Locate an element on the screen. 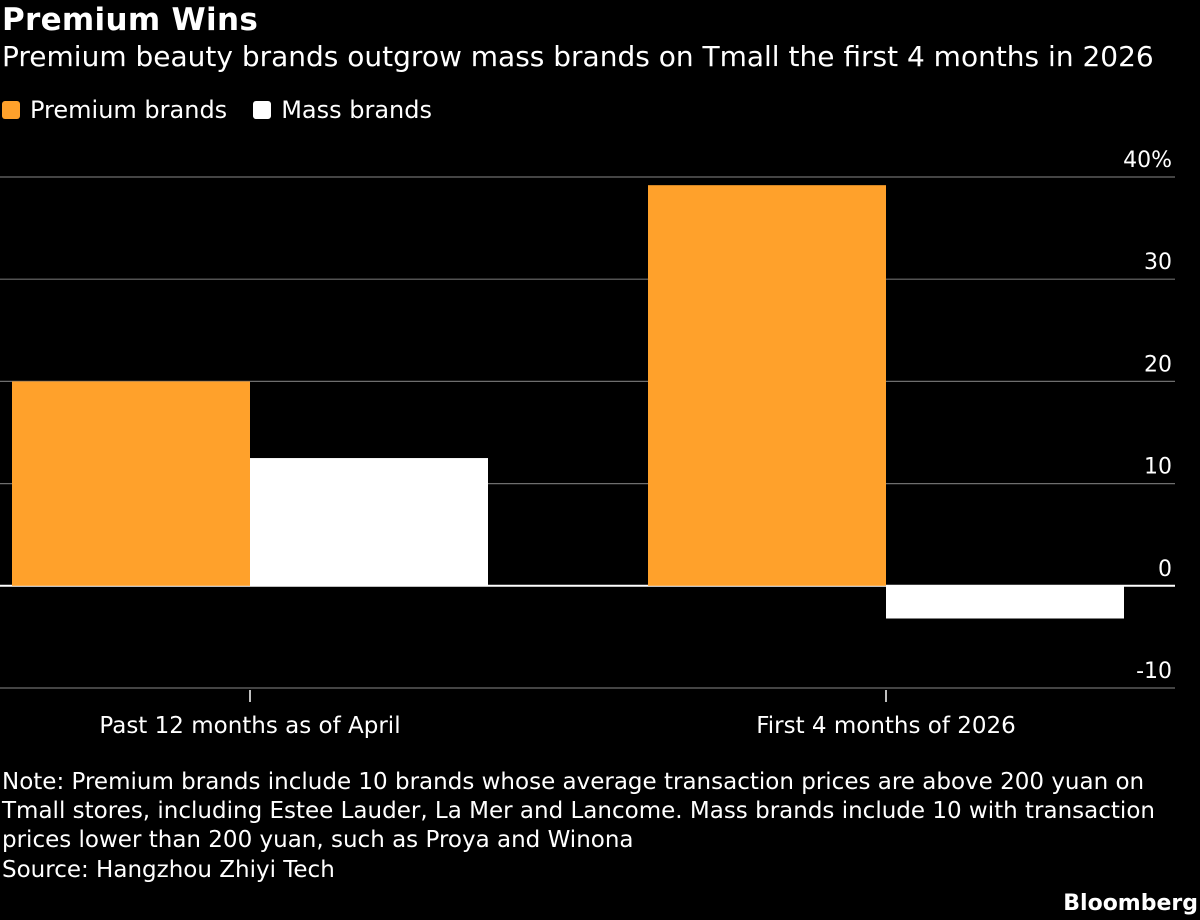 Image resolution: width=1200 pixels, height=920 pixels. legend: Premium brands Mass brands is located at coordinates (230, 110).